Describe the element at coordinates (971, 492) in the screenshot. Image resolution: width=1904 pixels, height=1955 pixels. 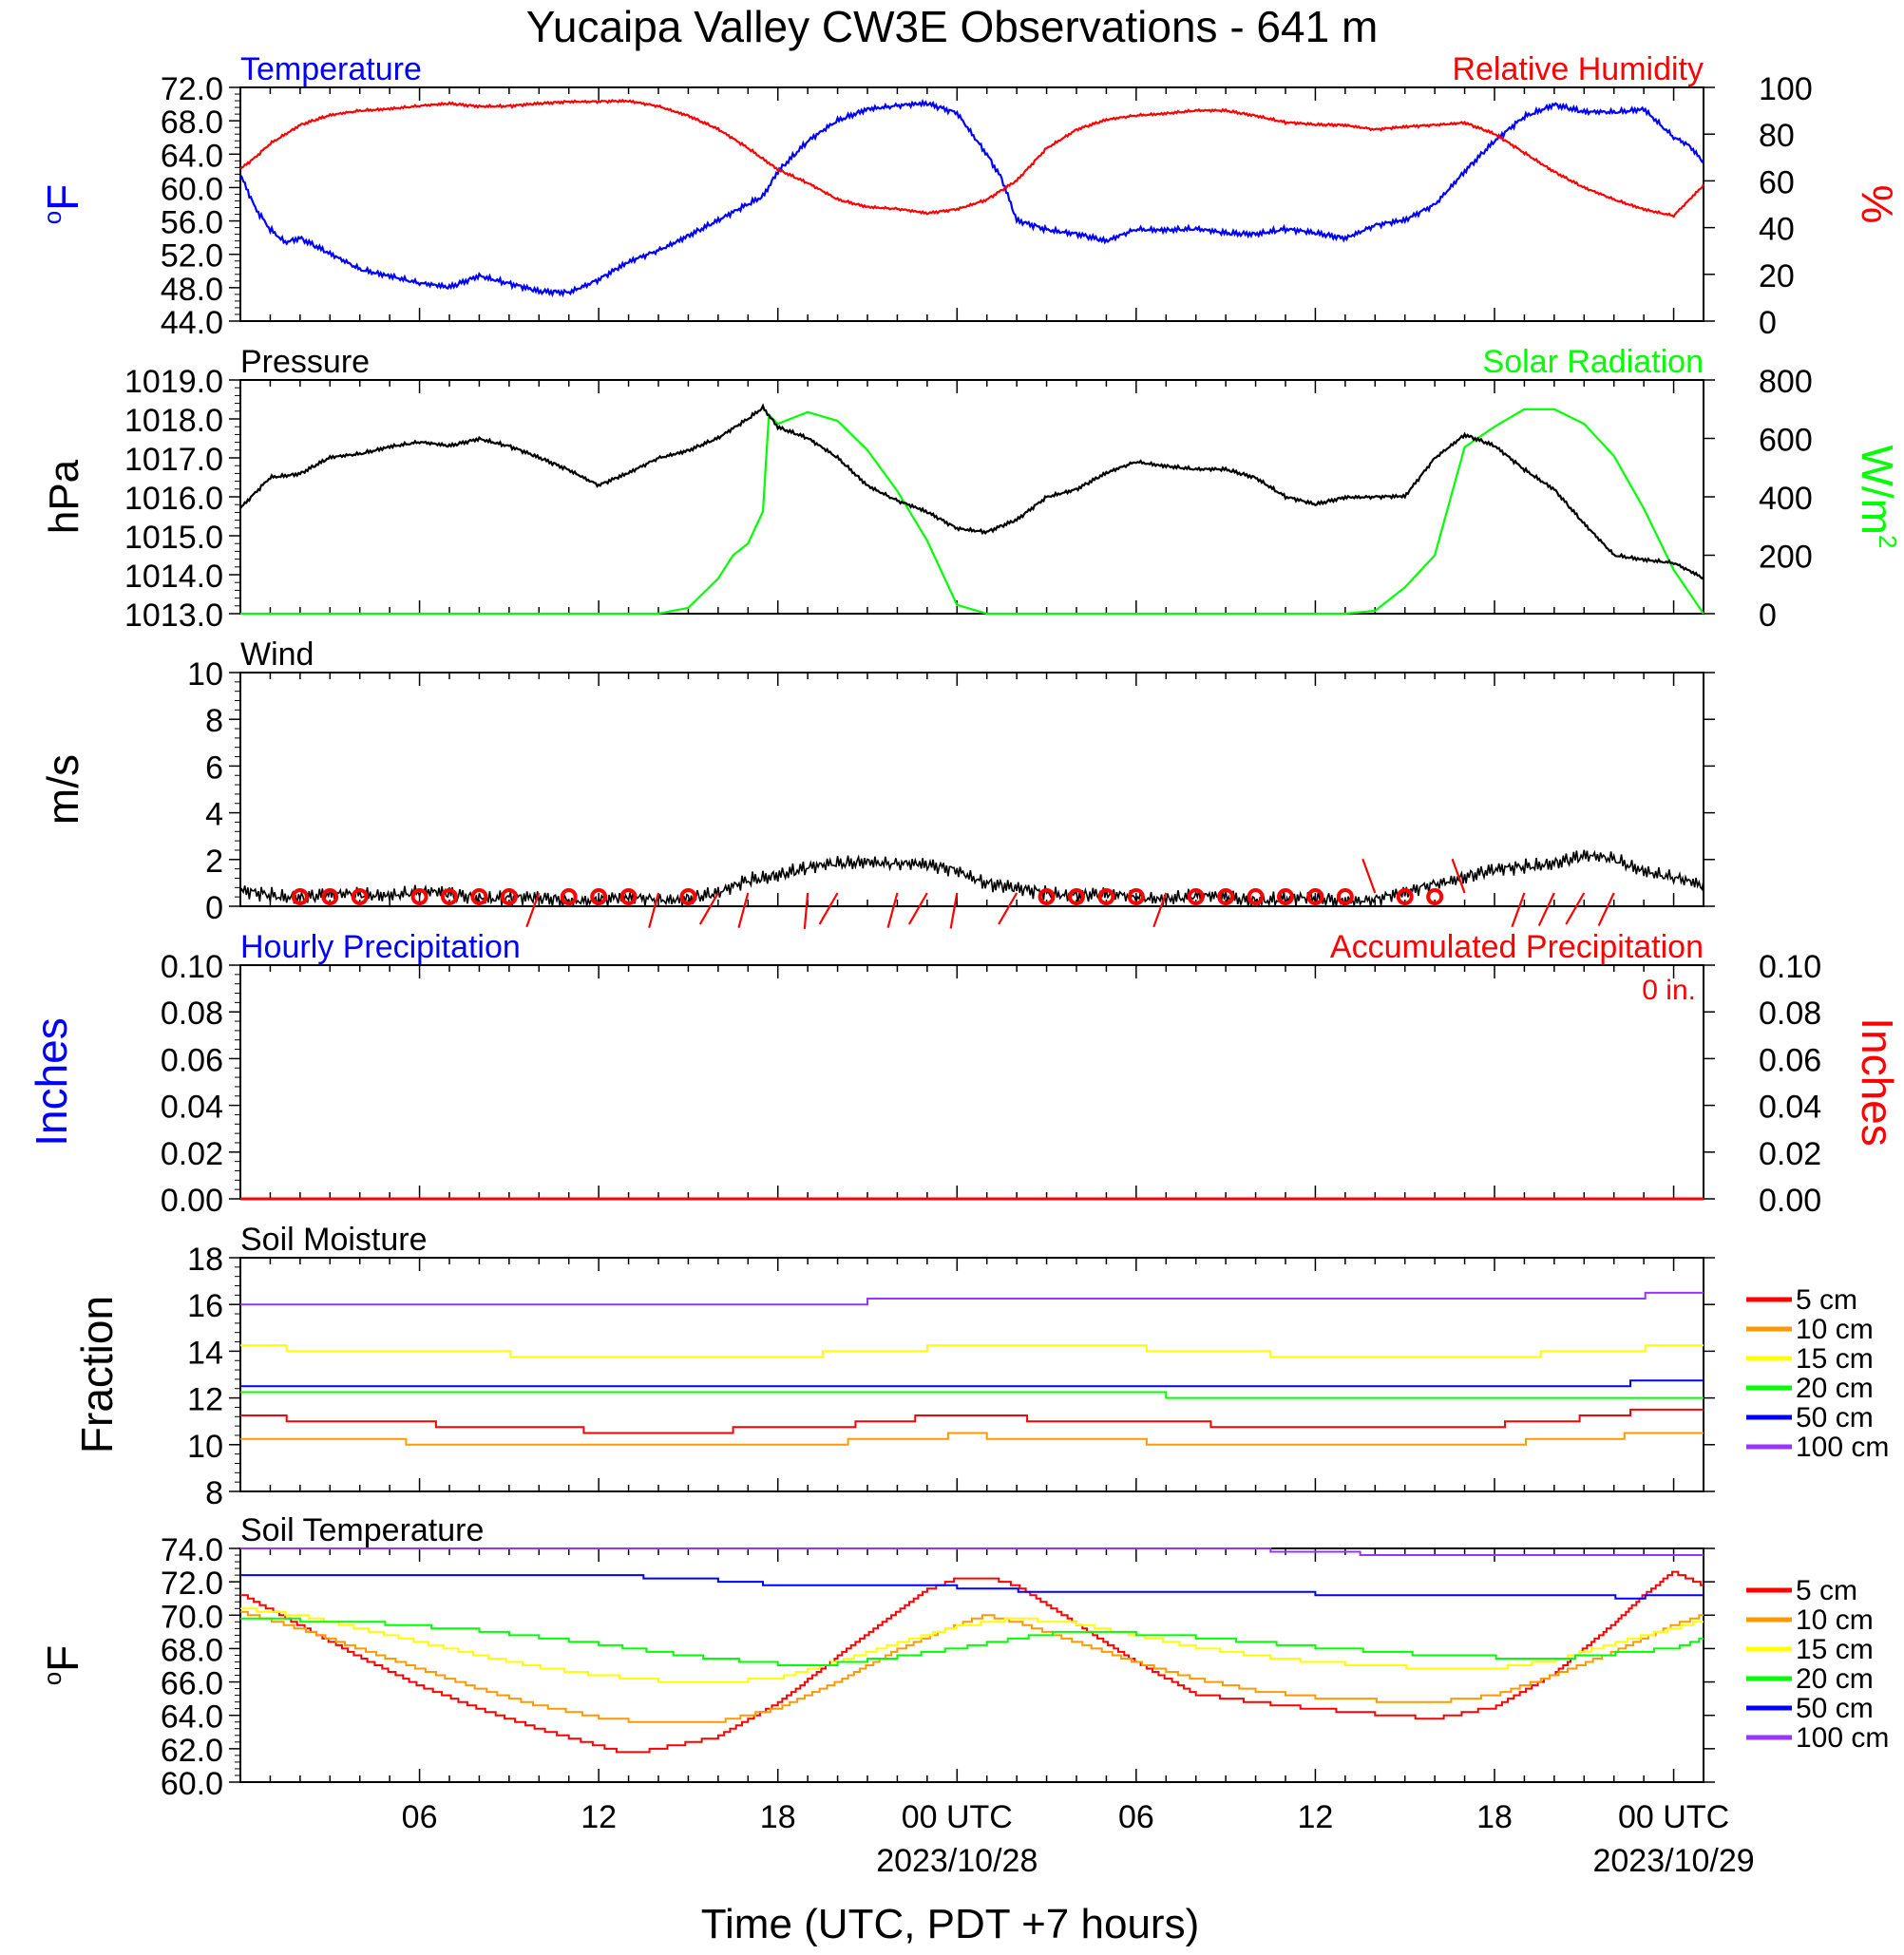
I see `pressure-series-line` at that location.